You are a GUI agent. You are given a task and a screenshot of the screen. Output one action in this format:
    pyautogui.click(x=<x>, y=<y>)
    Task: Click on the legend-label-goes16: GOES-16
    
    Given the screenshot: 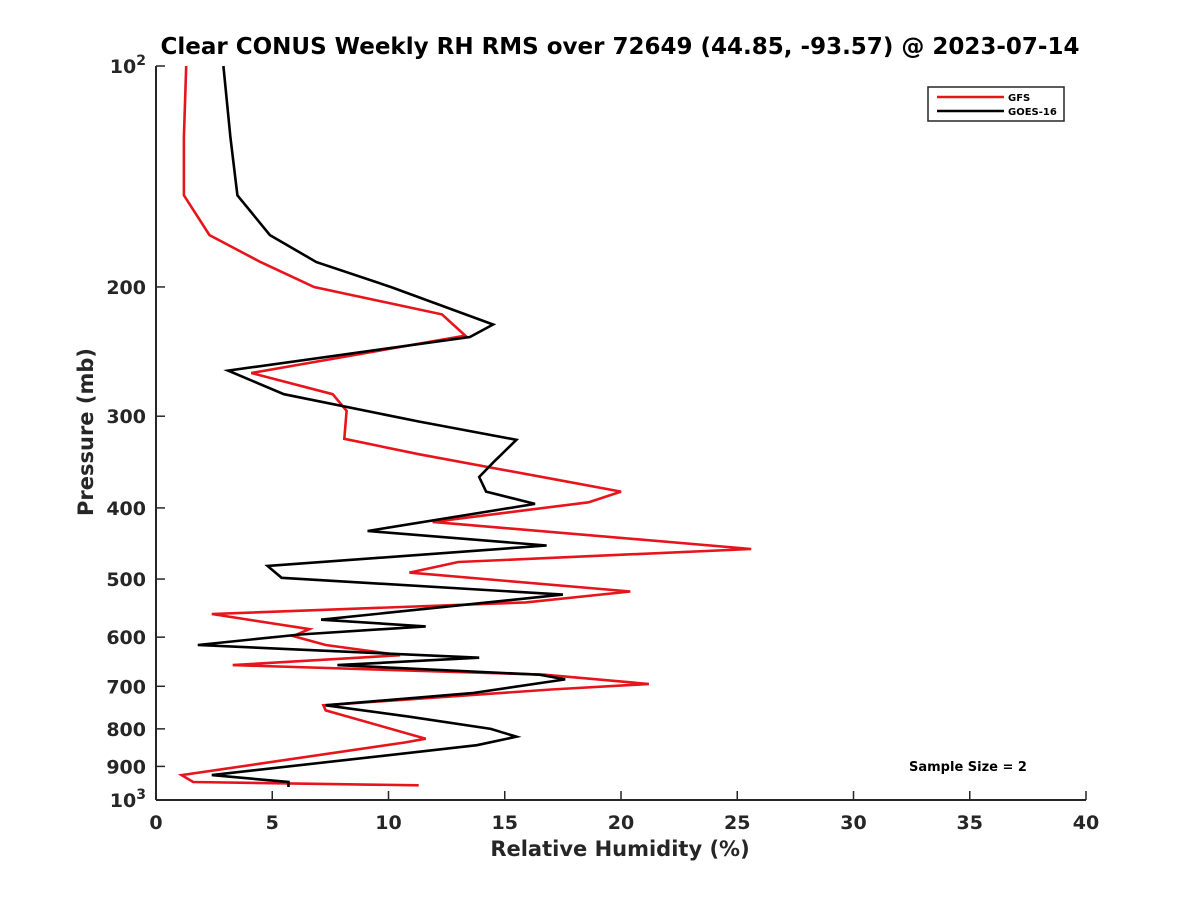 What is the action you would take?
    pyautogui.click(x=1032, y=112)
    